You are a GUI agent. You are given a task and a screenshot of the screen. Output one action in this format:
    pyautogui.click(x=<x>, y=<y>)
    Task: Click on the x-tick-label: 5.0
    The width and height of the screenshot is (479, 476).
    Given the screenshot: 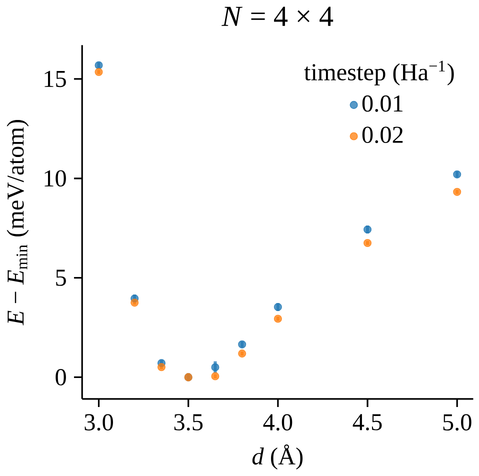 What is the action you would take?
    pyautogui.click(x=457, y=422)
    